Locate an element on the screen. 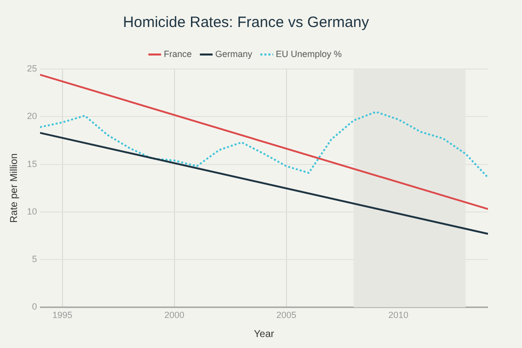 The image size is (522, 348). legend-label: France is located at coordinates (178, 53).